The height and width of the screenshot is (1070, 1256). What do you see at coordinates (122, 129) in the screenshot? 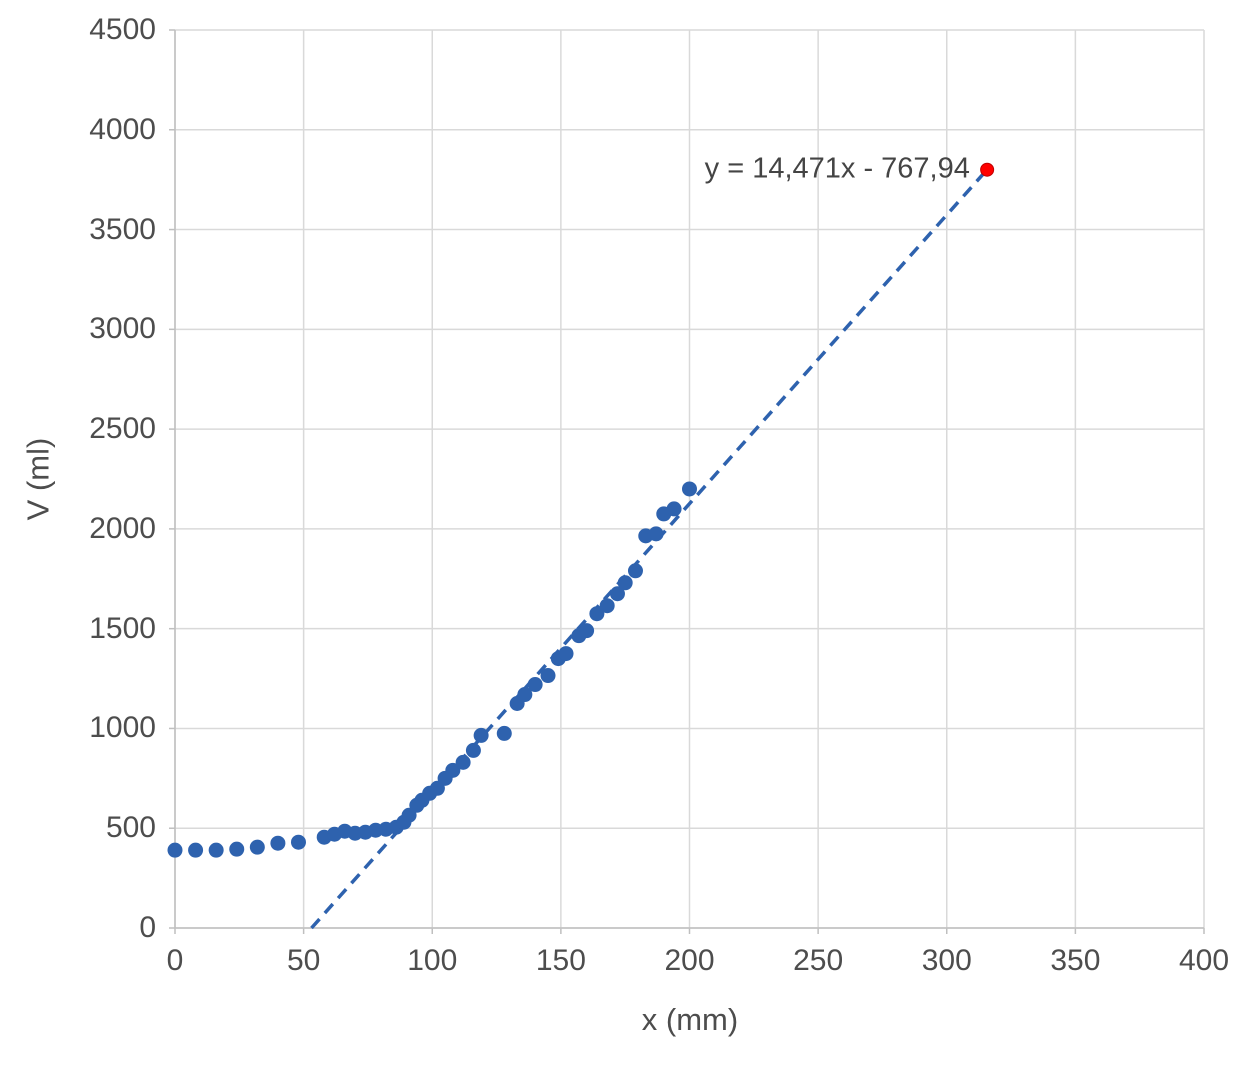
I see `y-tick-label: 4000` at bounding box center [122, 129].